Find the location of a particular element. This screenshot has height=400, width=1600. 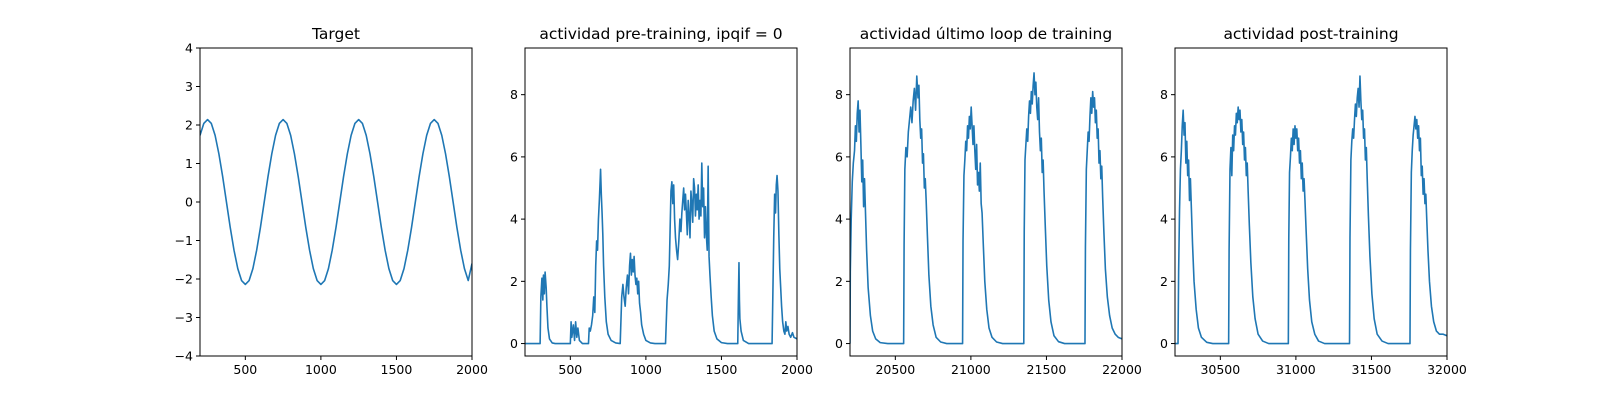

chart-title: Target is located at coordinates (335, 34).